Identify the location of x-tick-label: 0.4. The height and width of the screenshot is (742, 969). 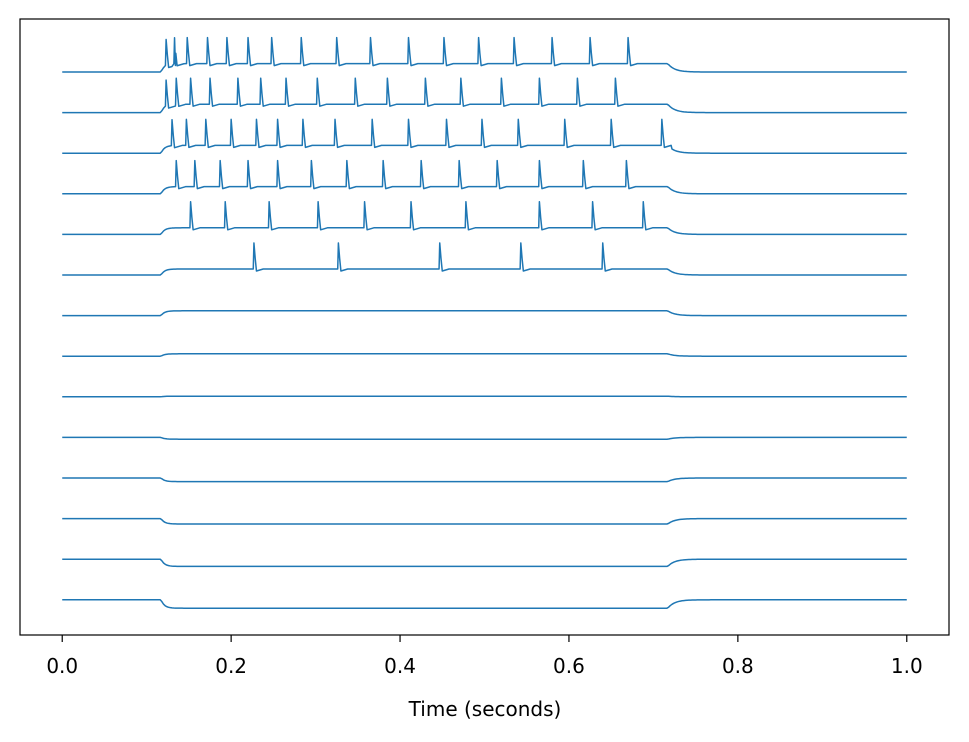
(400, 666).